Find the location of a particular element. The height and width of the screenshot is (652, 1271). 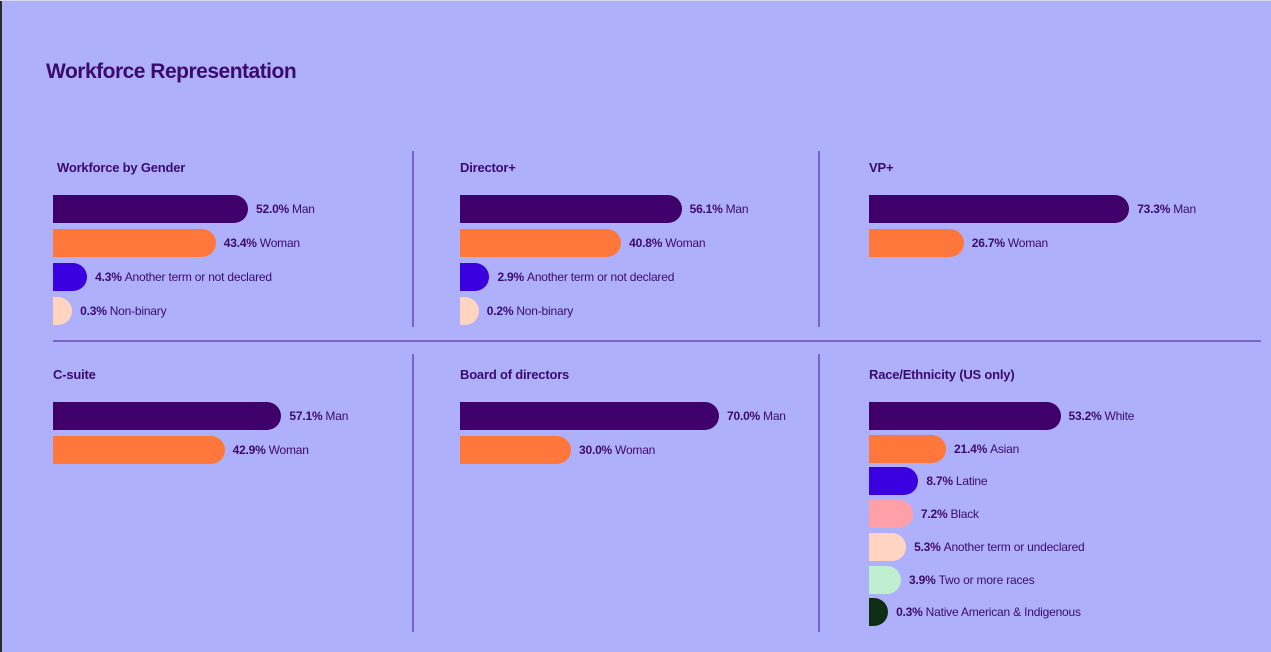

value-label: 0.2% is located at coordinates (500, 311).